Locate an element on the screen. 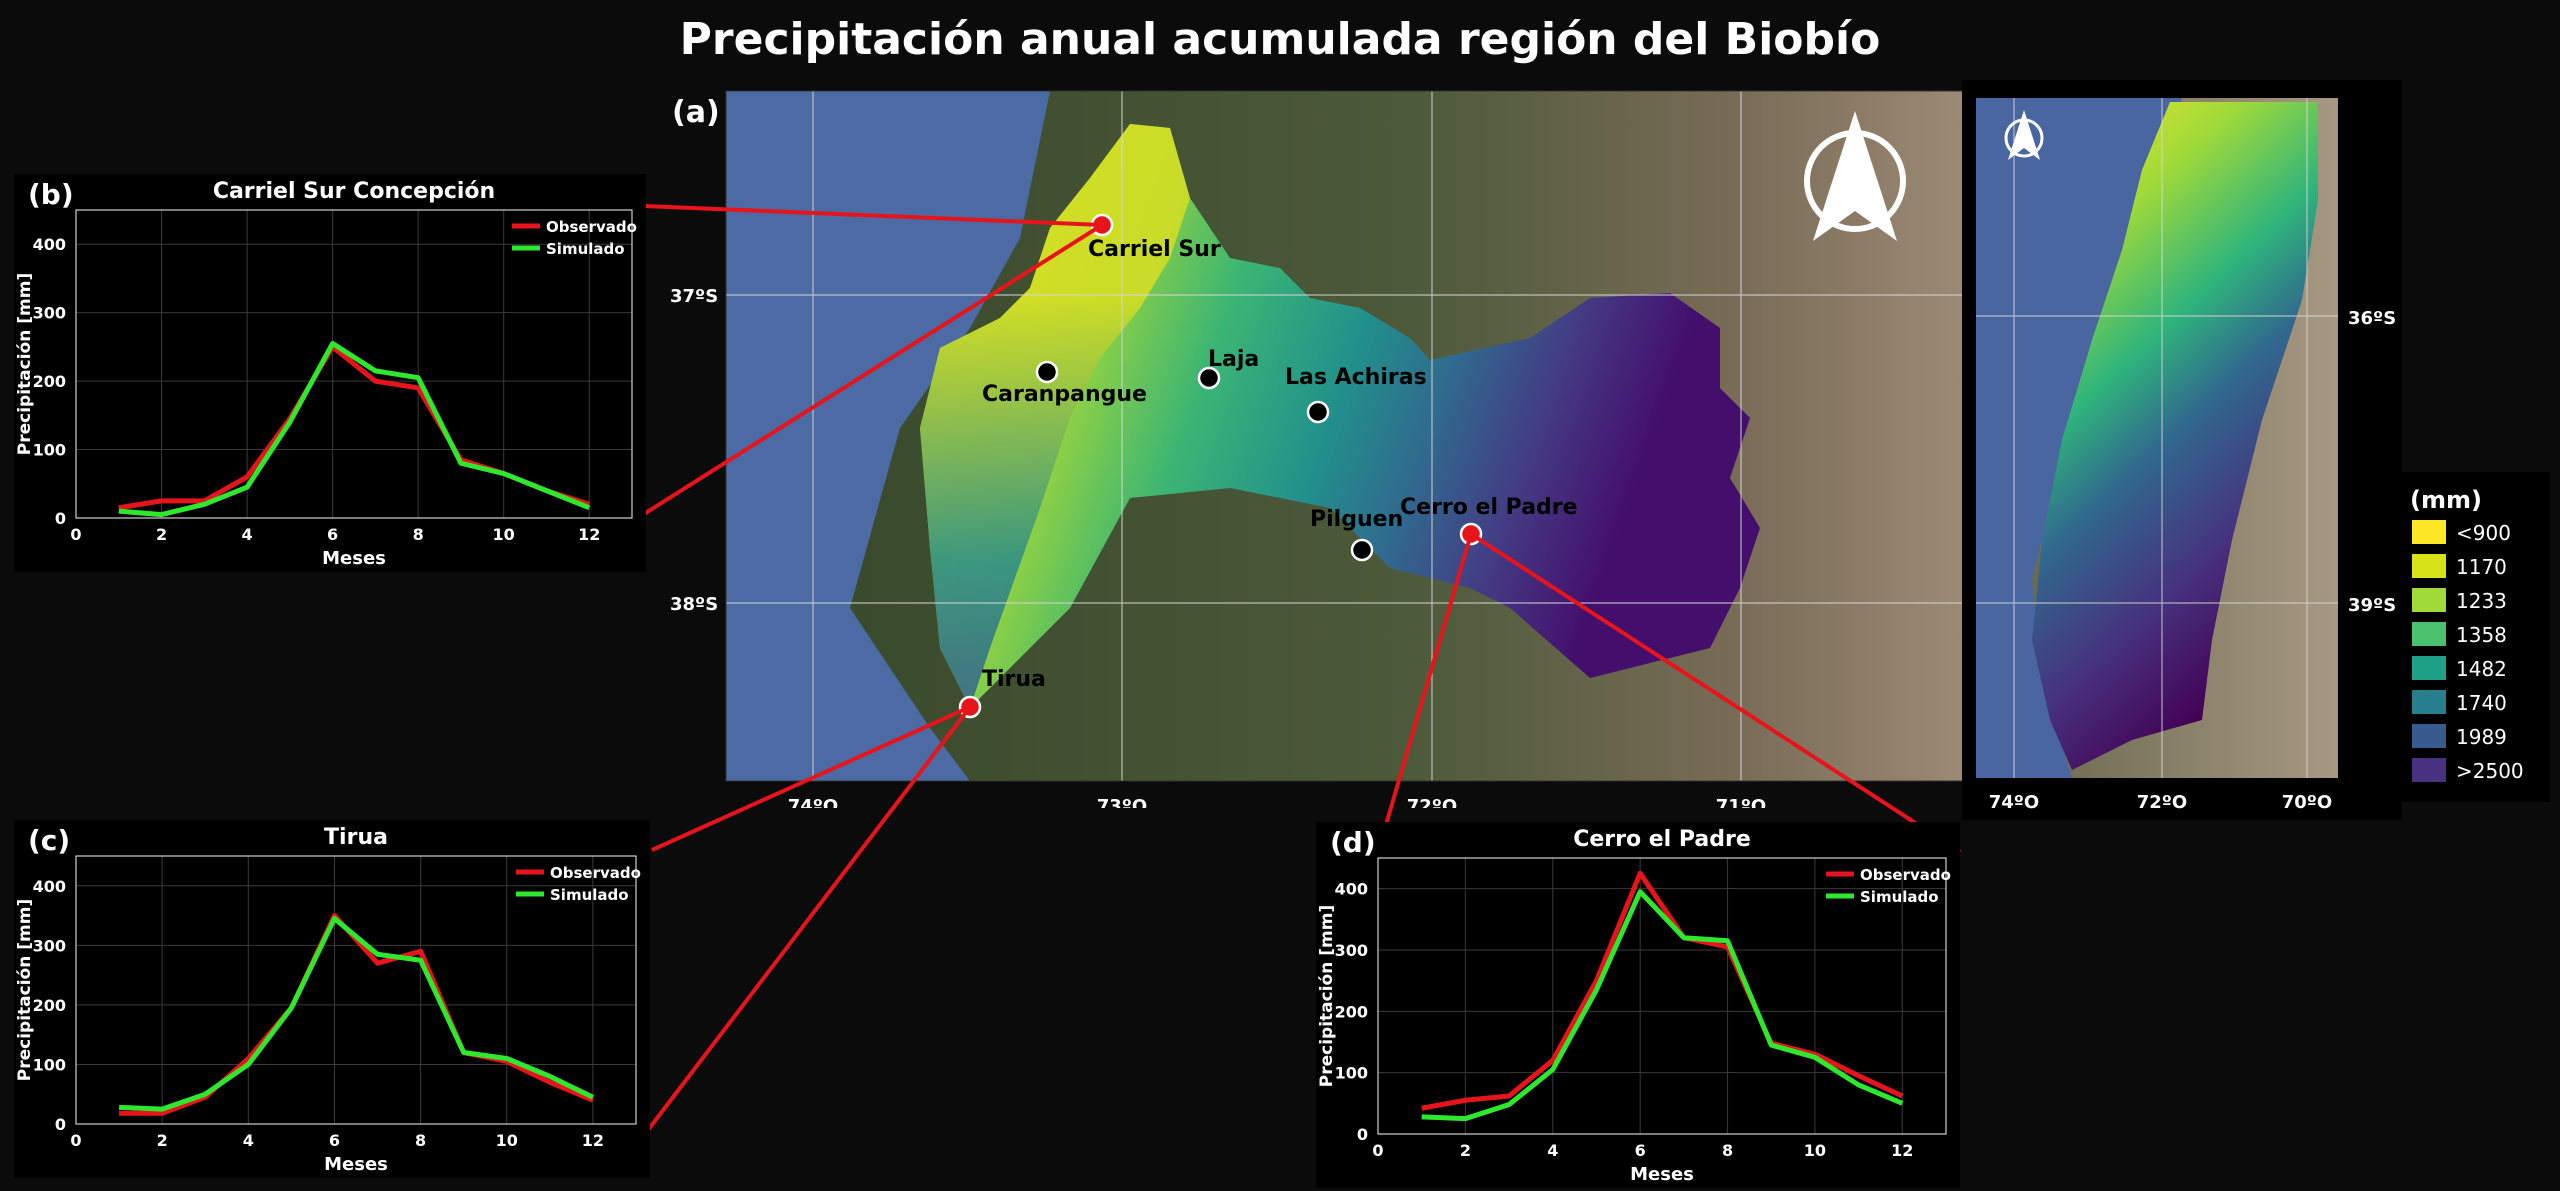  lon-label: 74ºO is located at coordinates (813, 802).